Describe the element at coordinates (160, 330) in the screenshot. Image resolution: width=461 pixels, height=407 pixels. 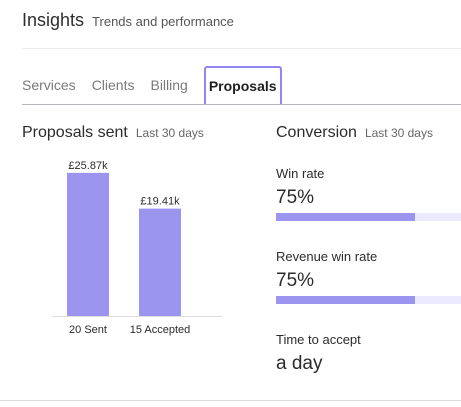
I see `chart-category-label: 15 Accepted` at that location.